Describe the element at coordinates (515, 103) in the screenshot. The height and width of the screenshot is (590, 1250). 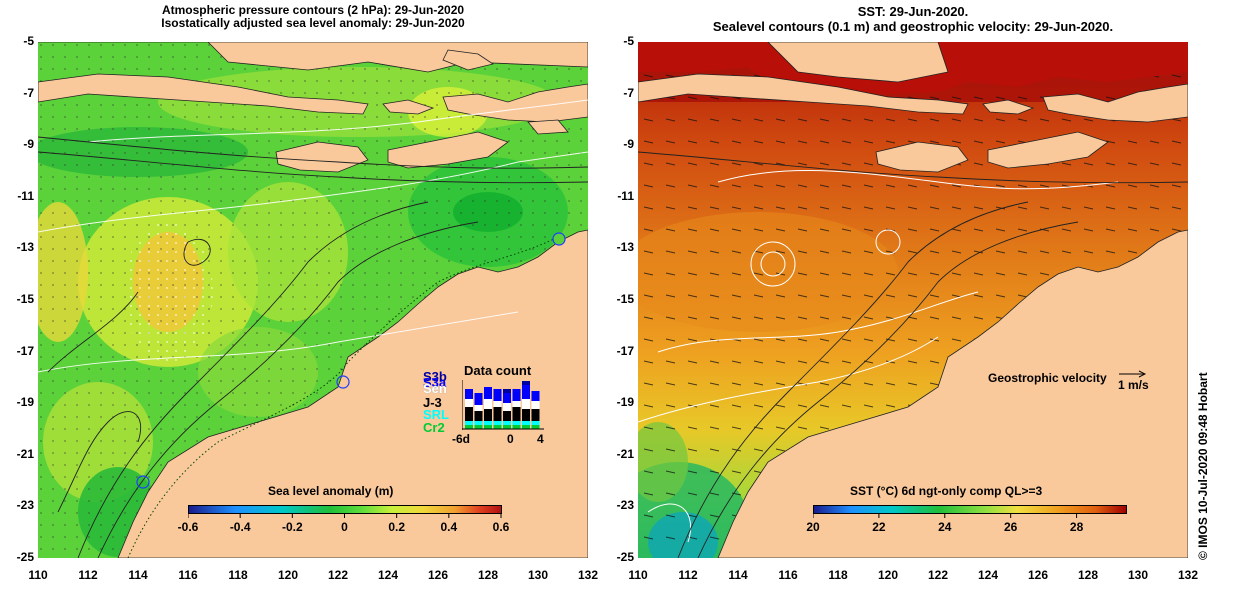
I see `lesser-sunda-islands` at that location.